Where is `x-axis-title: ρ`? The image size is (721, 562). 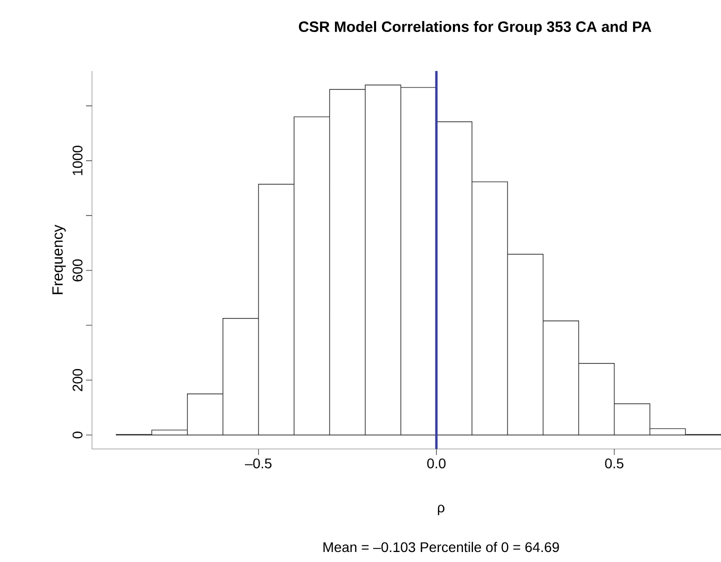 x-axis-title: ρ is located at coordinates (441, 510).